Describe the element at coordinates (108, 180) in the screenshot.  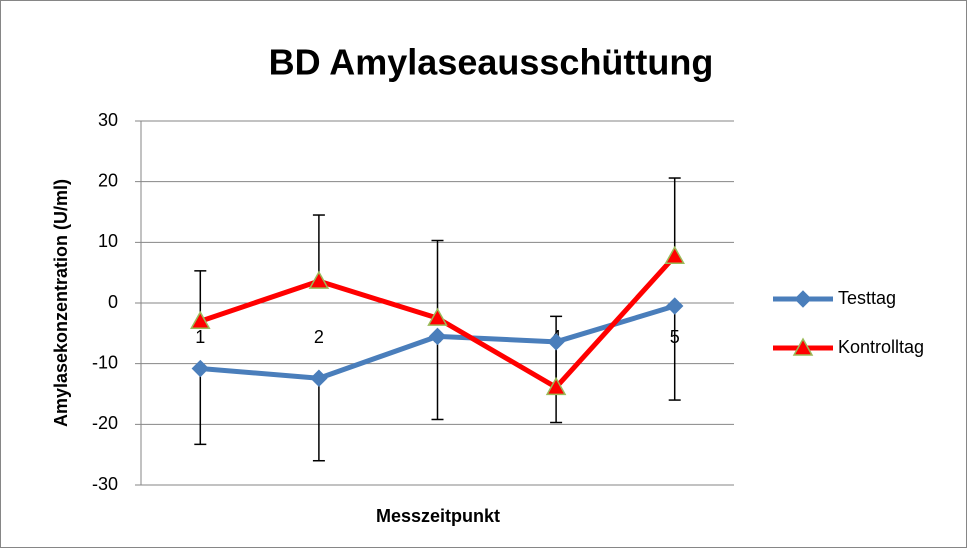
I see `y-tick-label: 20` at that location.